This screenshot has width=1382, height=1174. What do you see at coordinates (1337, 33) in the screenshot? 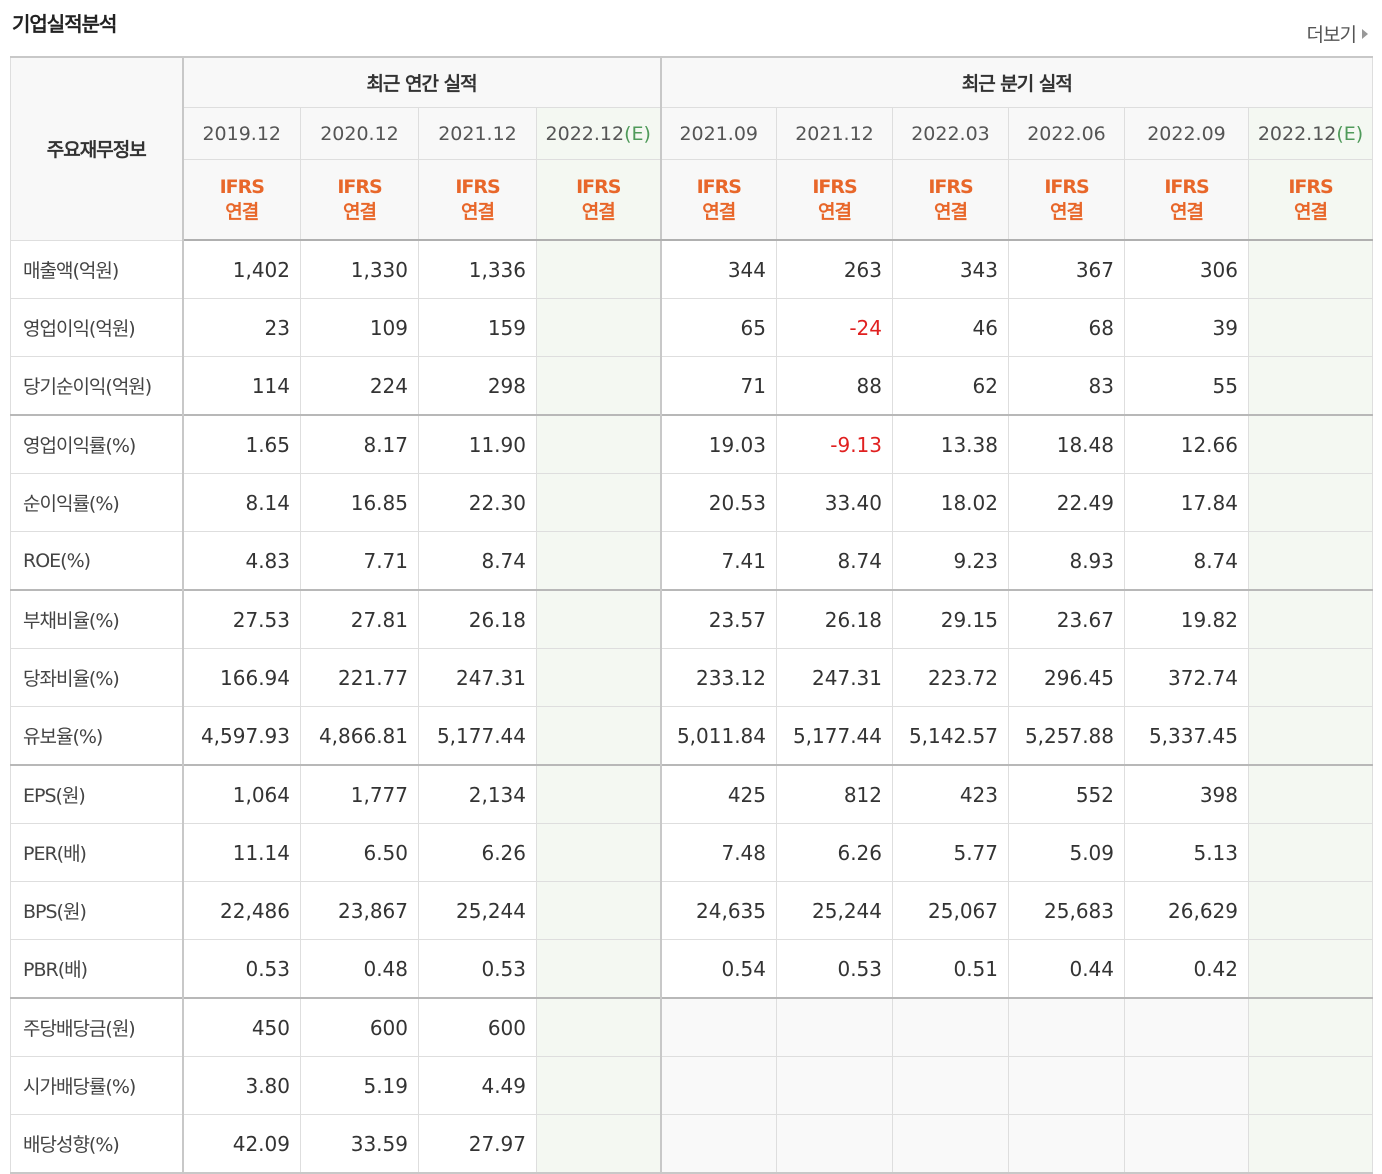
I see `more-link: 더보기` at bounding box center [1337, 33].